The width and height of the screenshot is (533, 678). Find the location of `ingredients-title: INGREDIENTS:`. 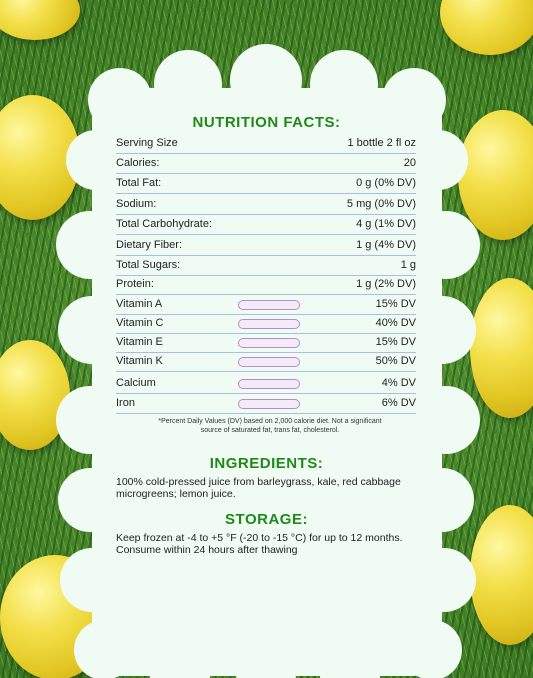

ingredients-title: INGREDIENTS: is located at coordinates (266, 463).